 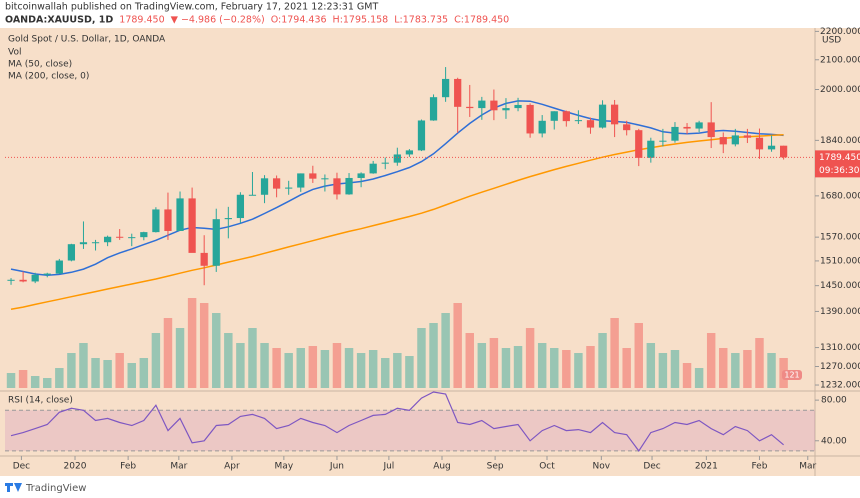 I want to click on last-price: 1789.450, so click(x=141, y=20).